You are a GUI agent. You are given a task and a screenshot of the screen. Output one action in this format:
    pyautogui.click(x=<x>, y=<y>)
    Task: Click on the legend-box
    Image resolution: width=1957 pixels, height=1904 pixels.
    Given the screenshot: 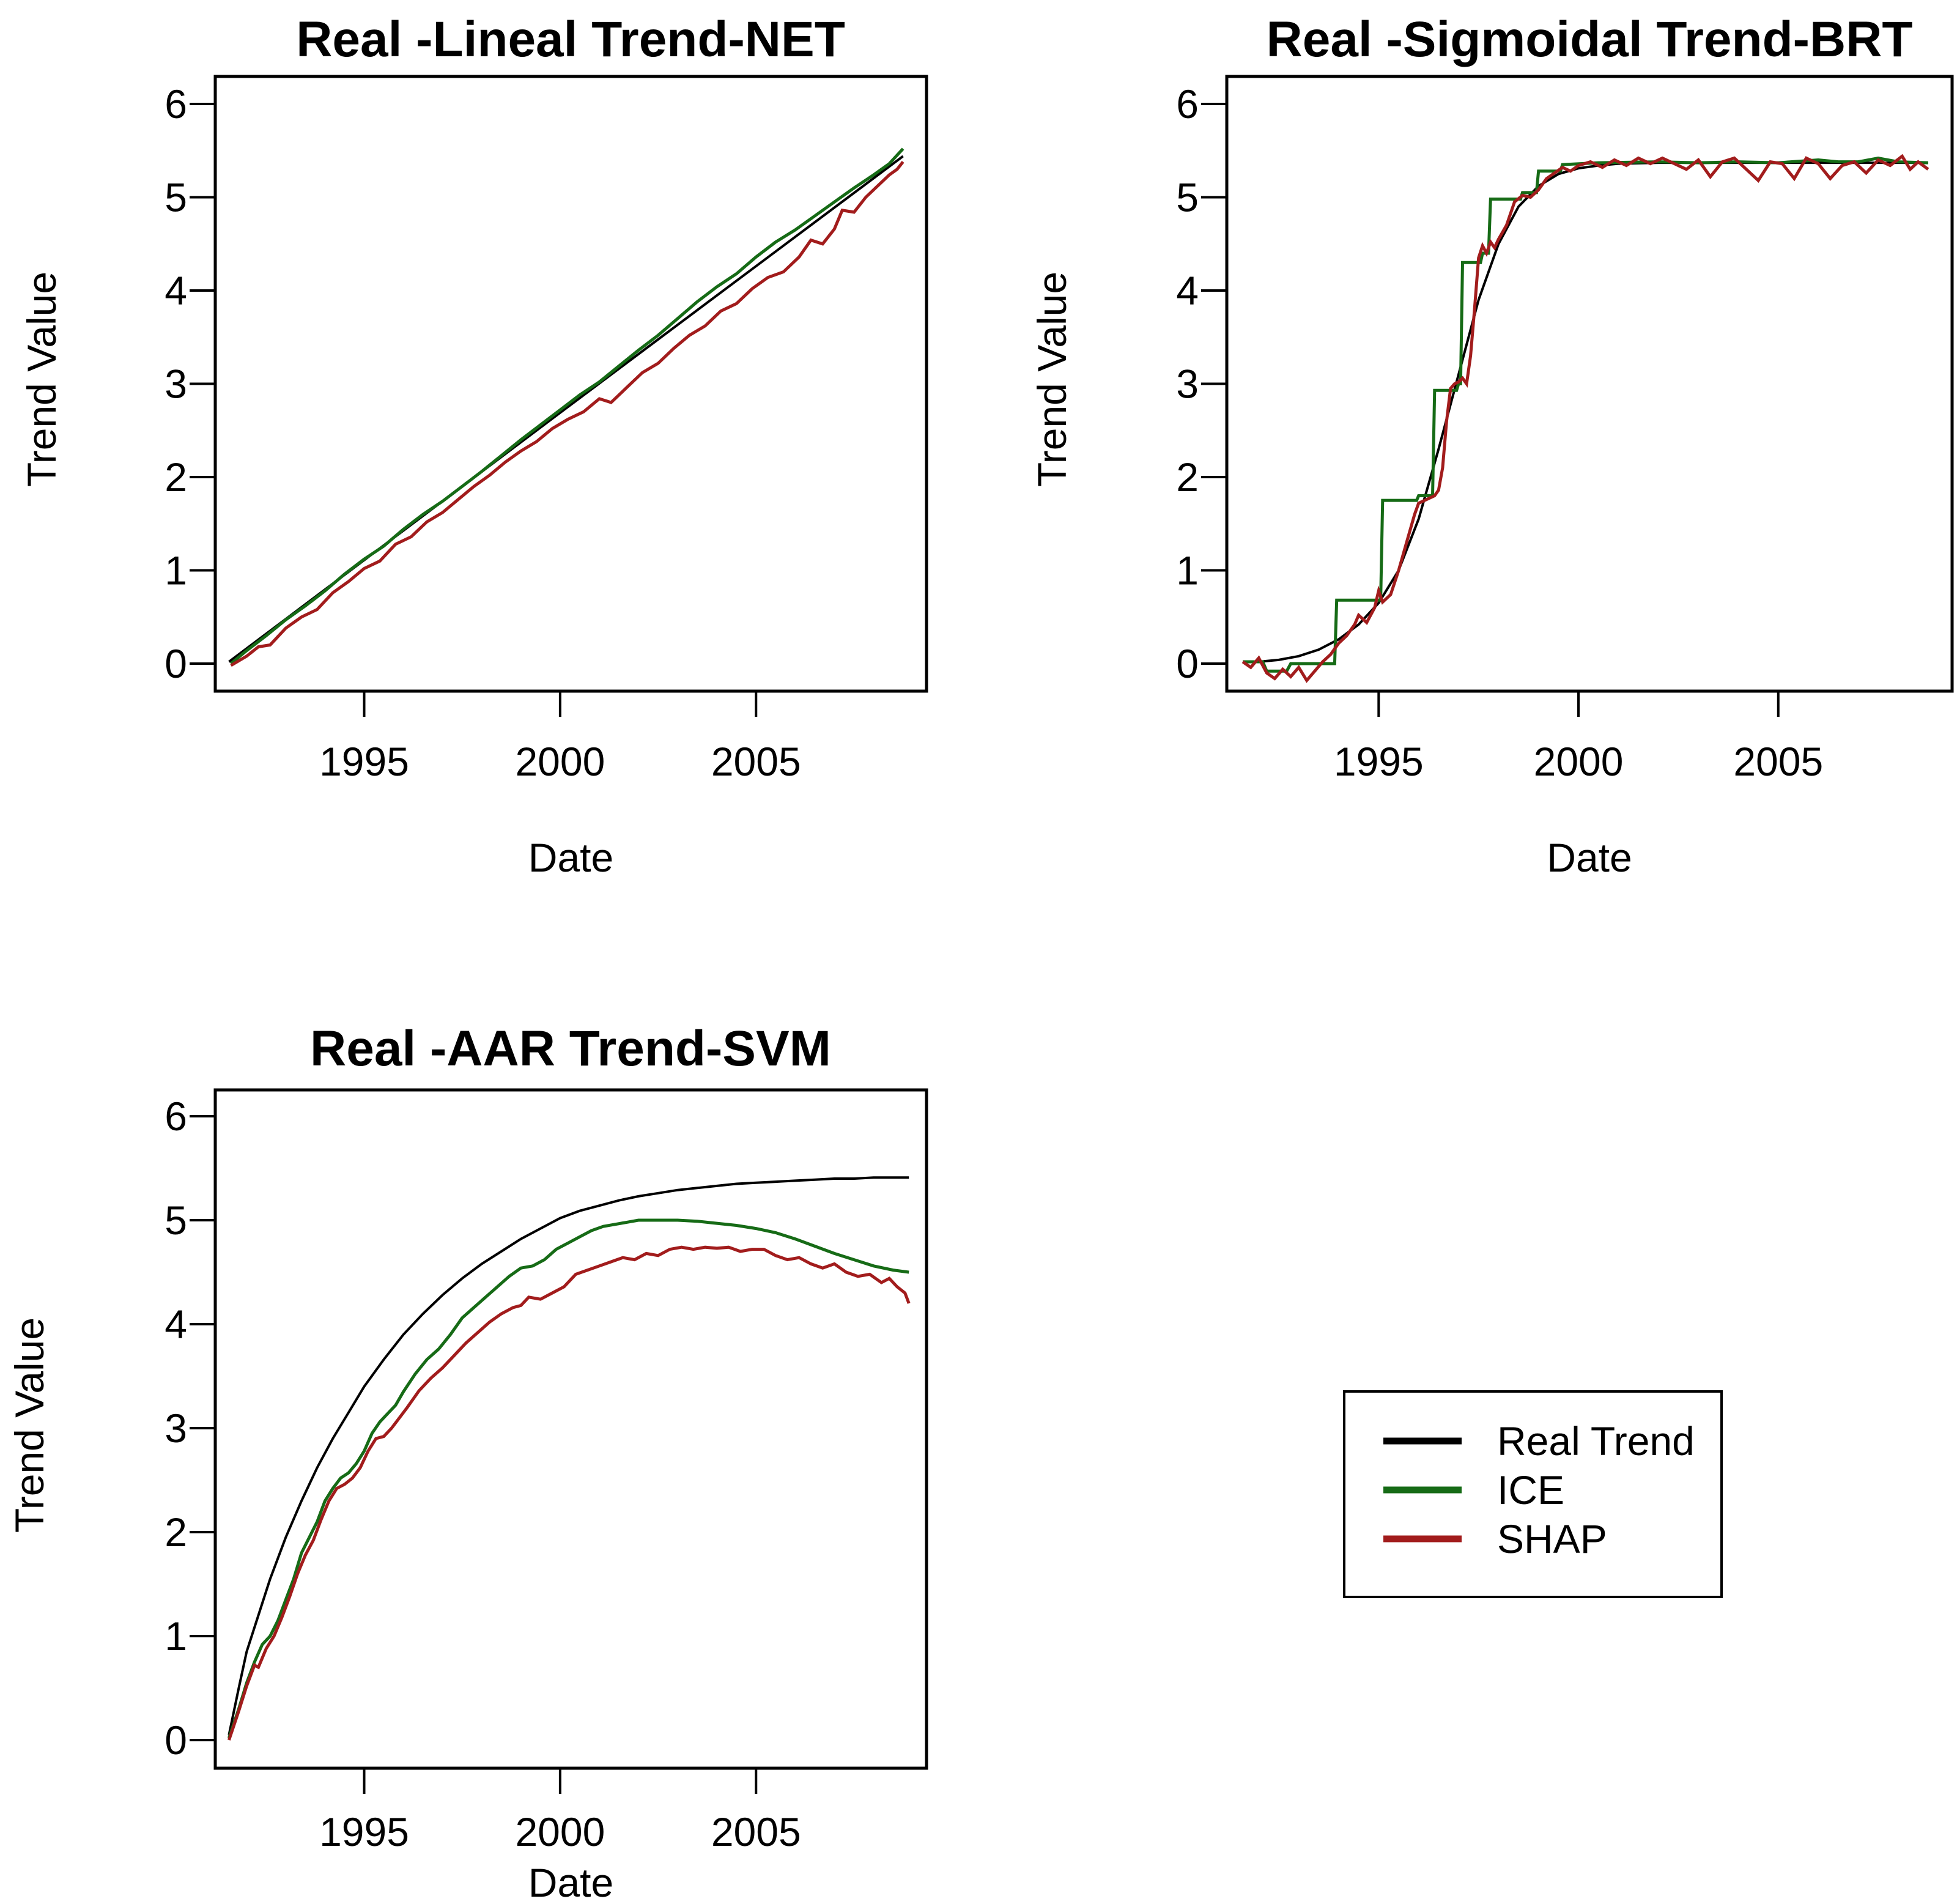 What is the action you would take?
    pyautogui.click(x=1533, y=1494)
    